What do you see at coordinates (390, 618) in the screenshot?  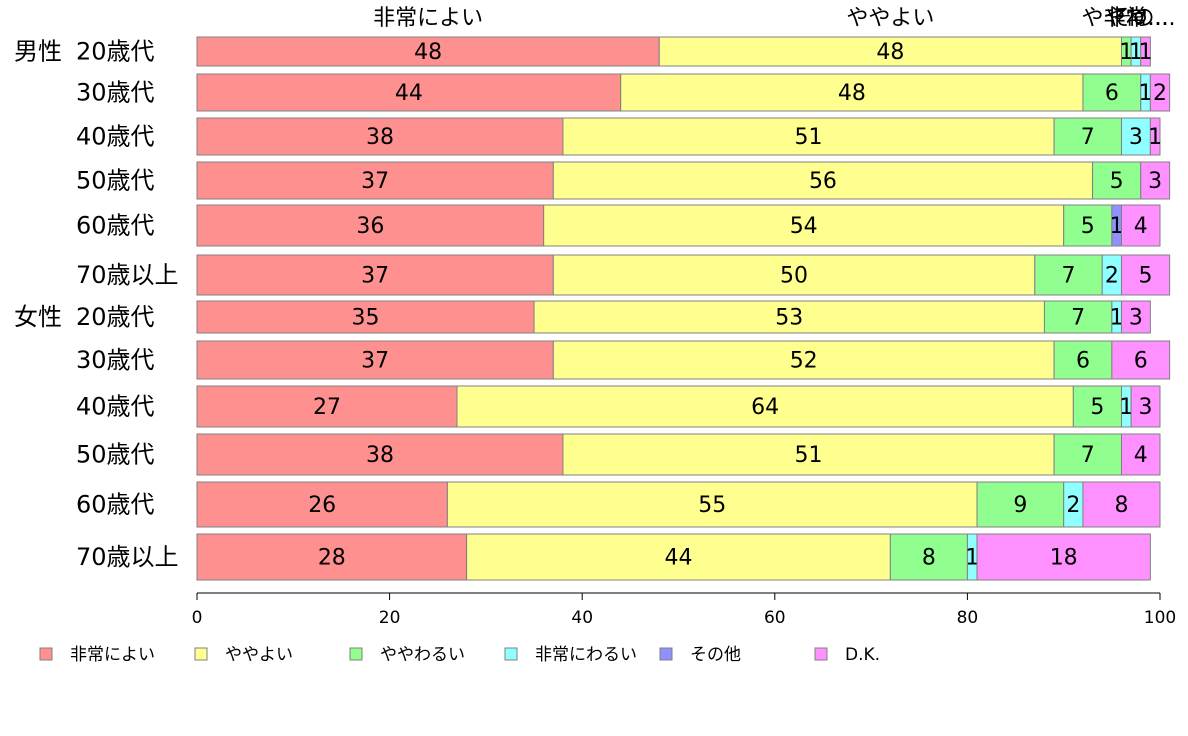 I see `x-tick-label: 20` at bounding box center [390, 618].